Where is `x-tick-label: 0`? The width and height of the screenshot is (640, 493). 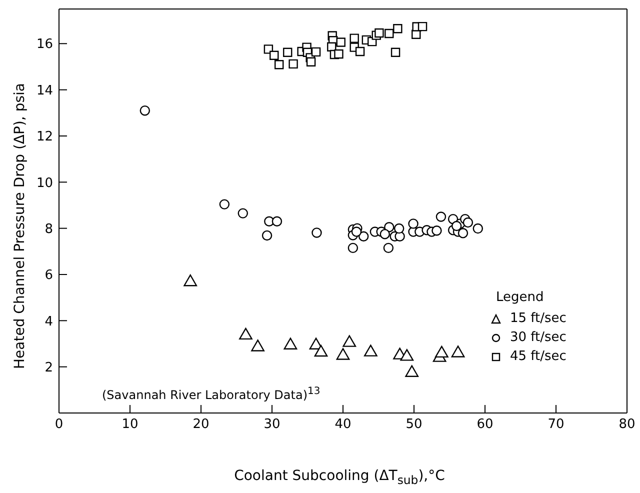
x-tick-label: 0 is located at coordinates (59, 424).